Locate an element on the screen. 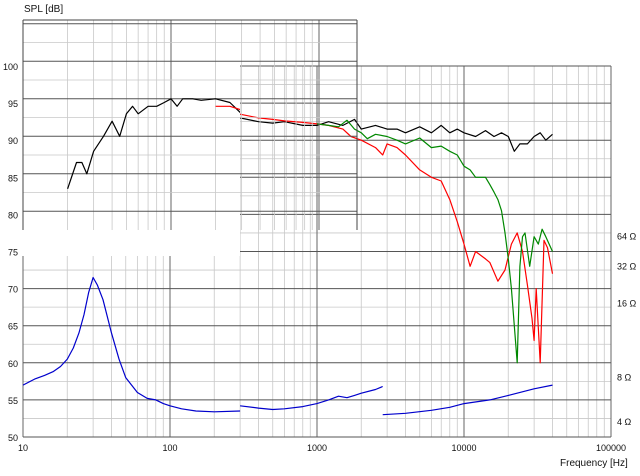 This screenshot has height=476, width=640. y-tick-label: 100 is located at coordinates (10, 67).